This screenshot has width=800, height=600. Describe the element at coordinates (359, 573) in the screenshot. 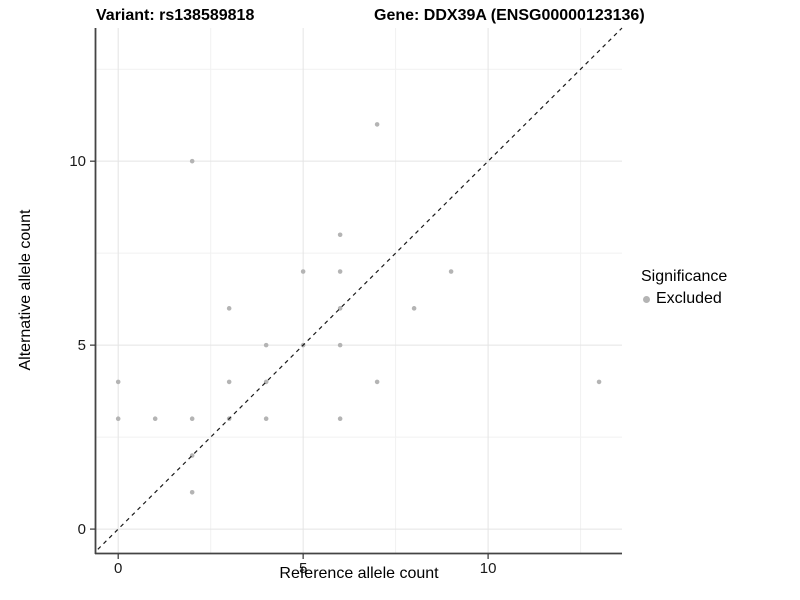

I see `x-axis-title: Reference allele count` at that location.